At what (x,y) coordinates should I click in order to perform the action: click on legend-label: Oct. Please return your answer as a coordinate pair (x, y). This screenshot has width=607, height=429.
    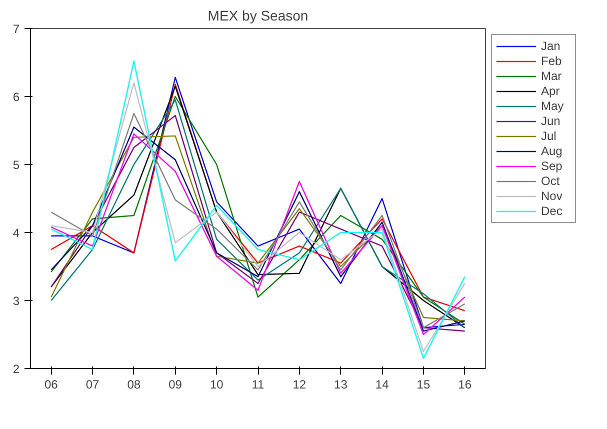
    Looking at the image, I should click on (551, 181).